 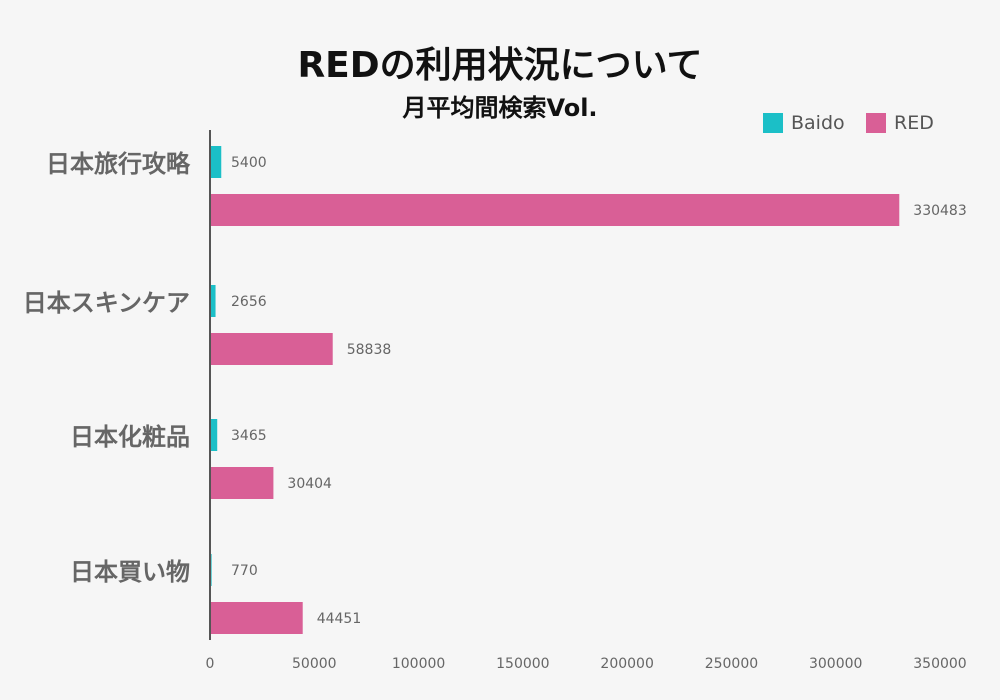 What do you see at coordinates (314, 664) in the screenshot?
I see `x-tick-label: 50000` at bounding box center [314, 664].